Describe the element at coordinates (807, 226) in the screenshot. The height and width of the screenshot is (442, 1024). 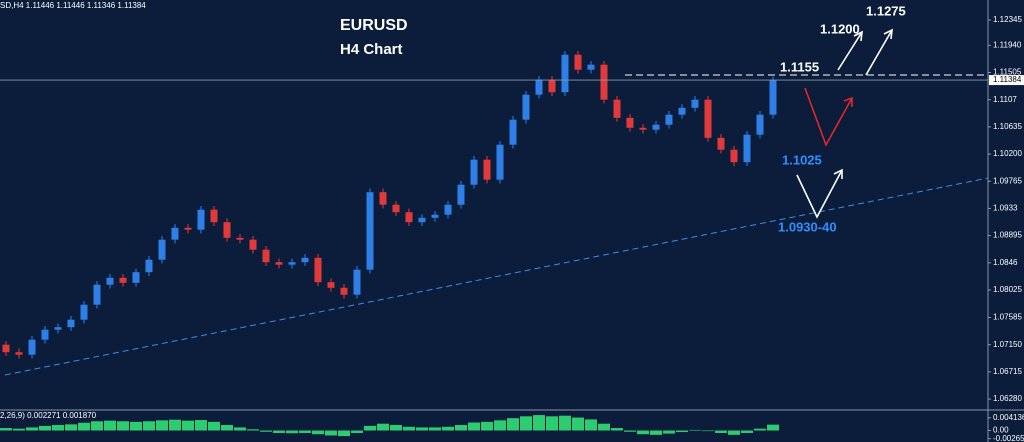
I see `annotation: 1.0930-40` at that location.